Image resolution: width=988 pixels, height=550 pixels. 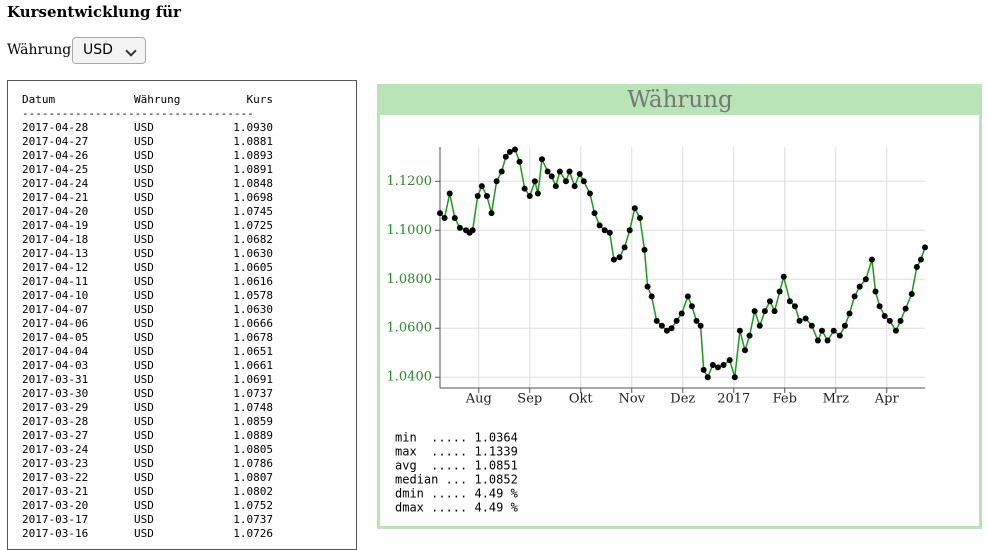 What do you see at coordinates (410, 328) in the screenshot?
I see `y-tick-label: 1.0600` at bounding box center [410, 328].